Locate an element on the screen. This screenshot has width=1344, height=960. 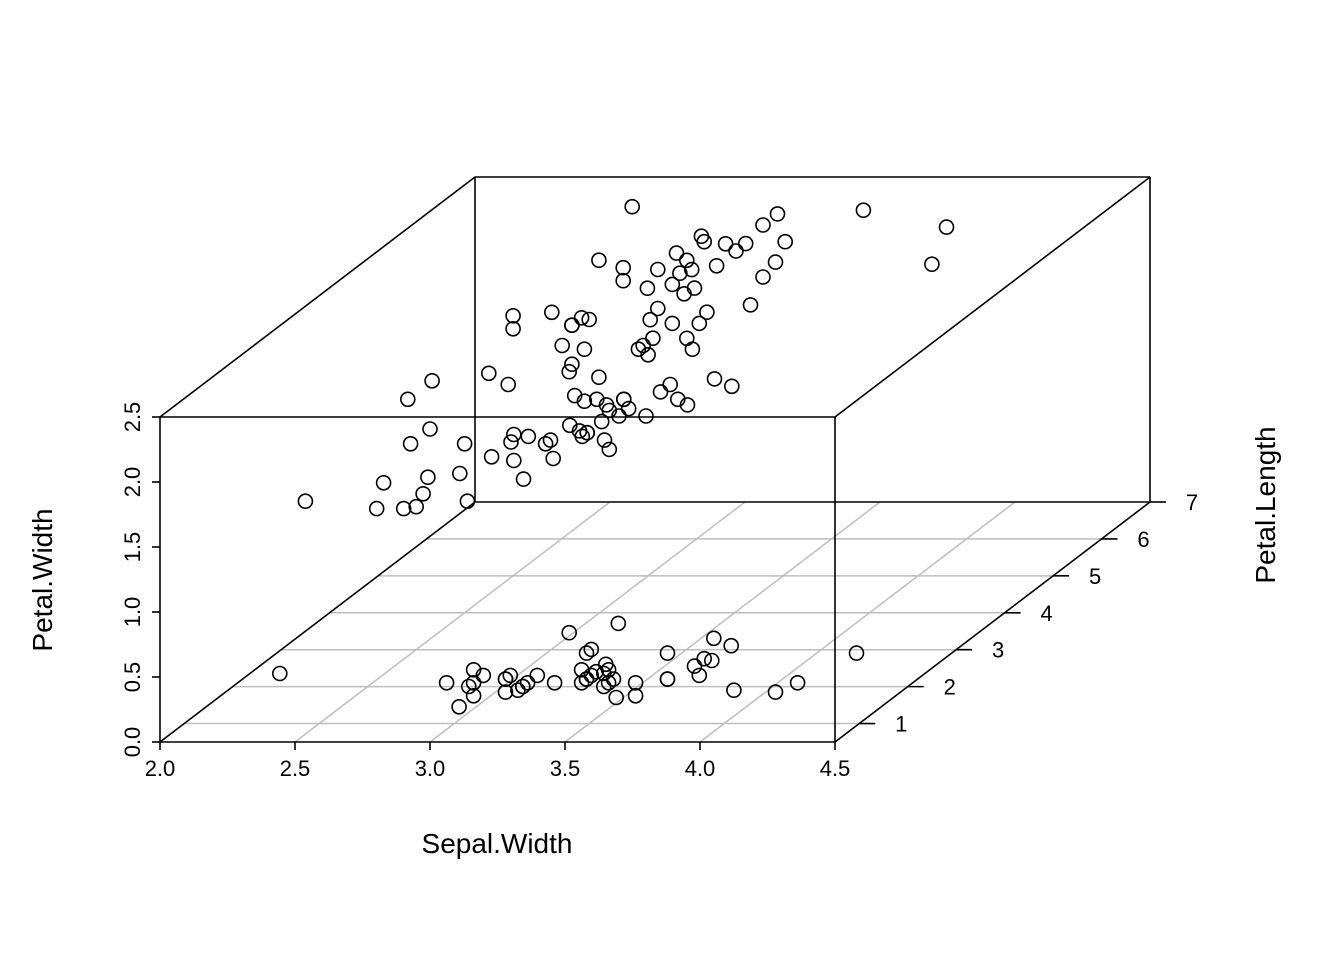
z-tick-label: 2.5 is located at coordinates (132, 417).